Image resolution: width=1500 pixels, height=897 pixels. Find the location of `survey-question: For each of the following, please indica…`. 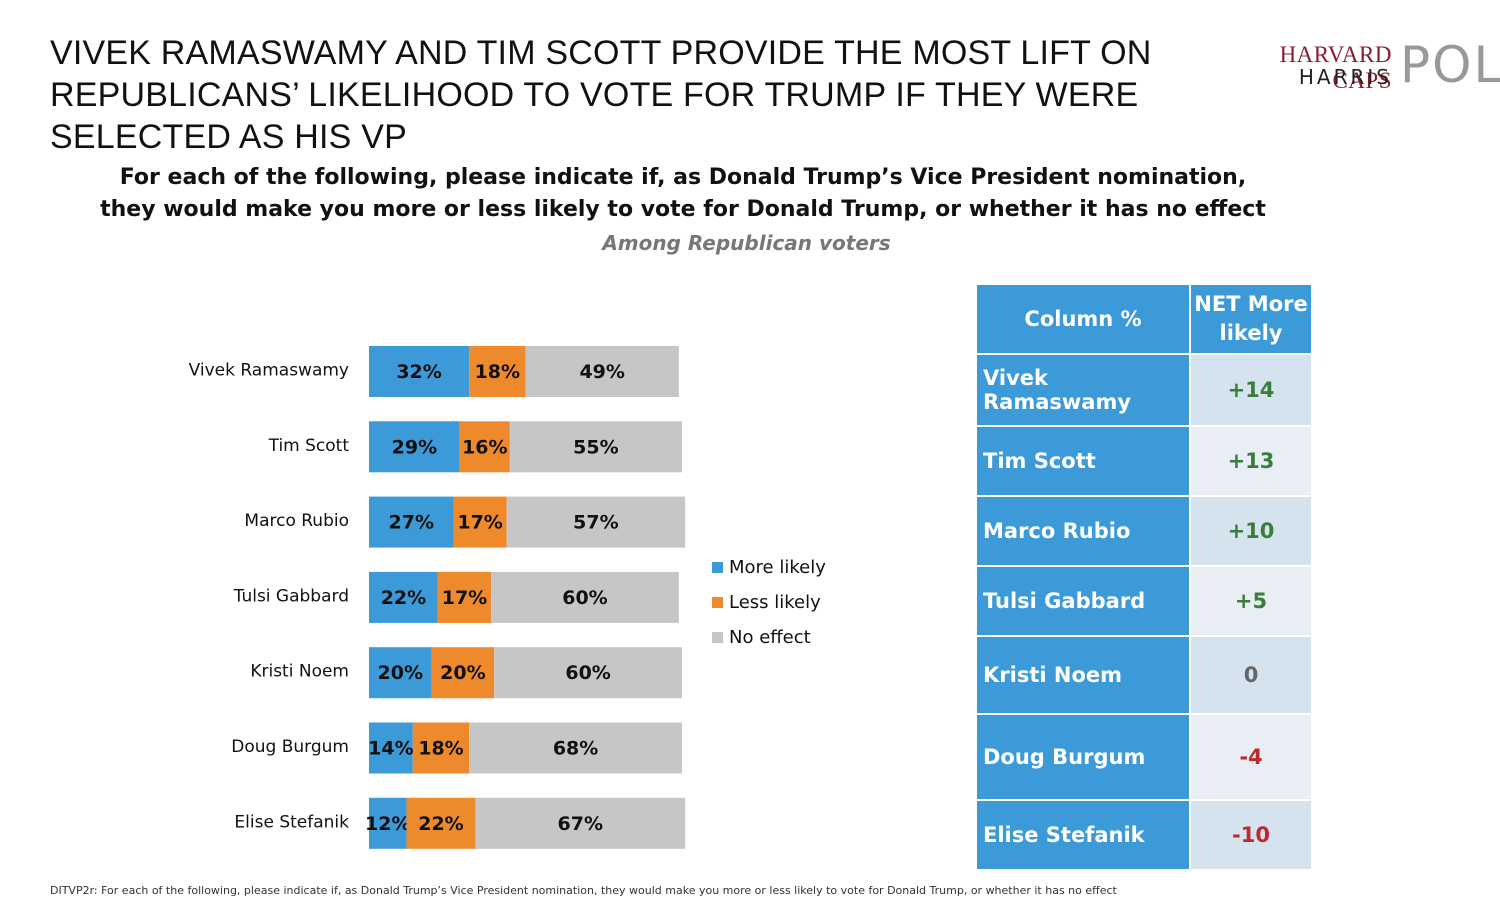

survey-question: For each of the following, please indica… is located at coordinates (683, 194).